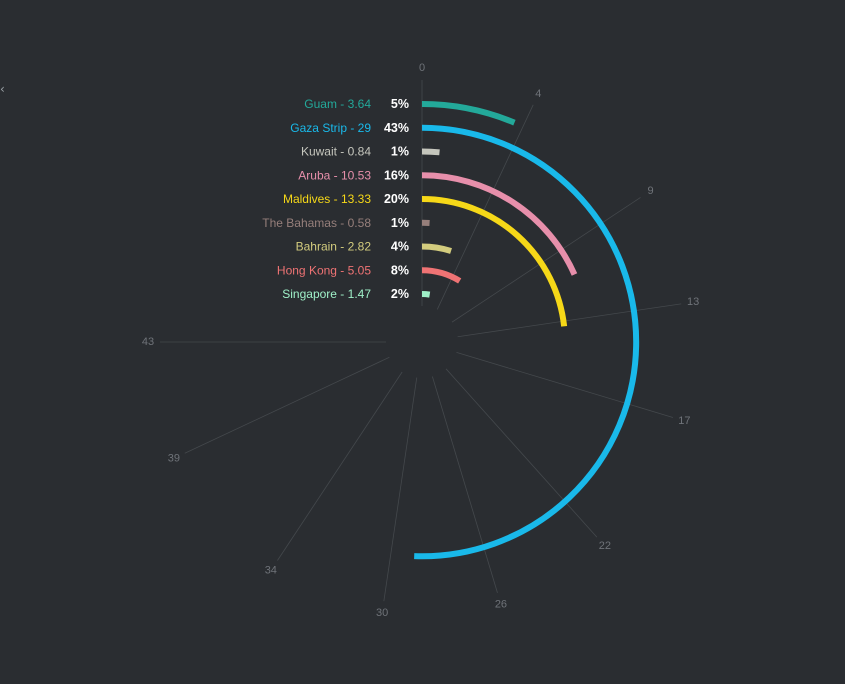 Image resolution: width=845 pixels, height=684 pixels. Describe the element at coordinates (271, 571) in the screenshot. I see `tick-label: 34` at that location.